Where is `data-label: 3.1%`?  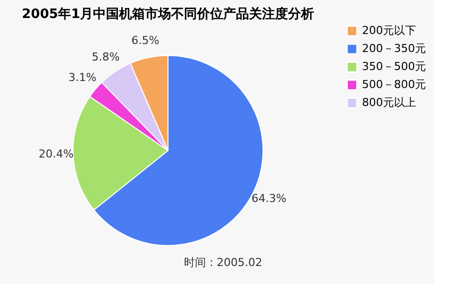
data-label: 3.1% is located at coordinates (82, 77).